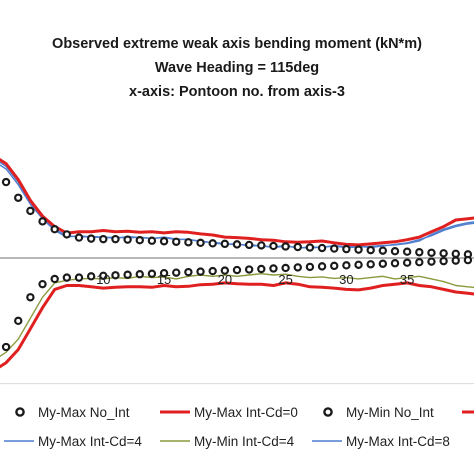  Describe the element at coordinates (346, 279) in the screenshot. I see `x-tick-label: 30` at that location.